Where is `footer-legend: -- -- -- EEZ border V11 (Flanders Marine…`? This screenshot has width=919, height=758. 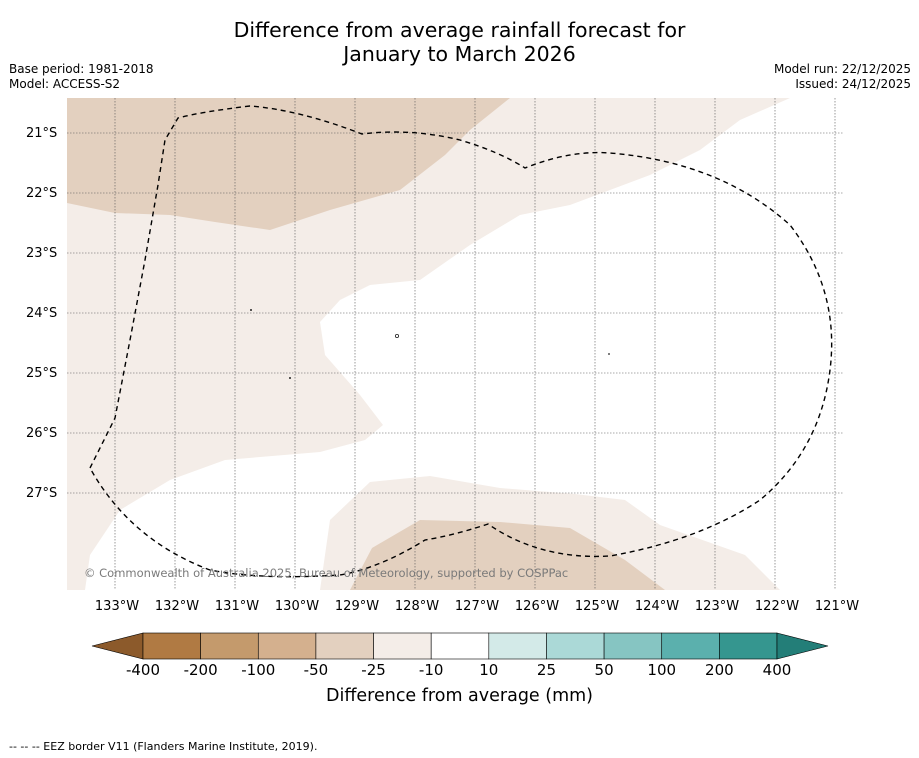
footer-legend: -- -- -- EEZ border V11 (Flanders Marine… is located at coordinates (163, 746).